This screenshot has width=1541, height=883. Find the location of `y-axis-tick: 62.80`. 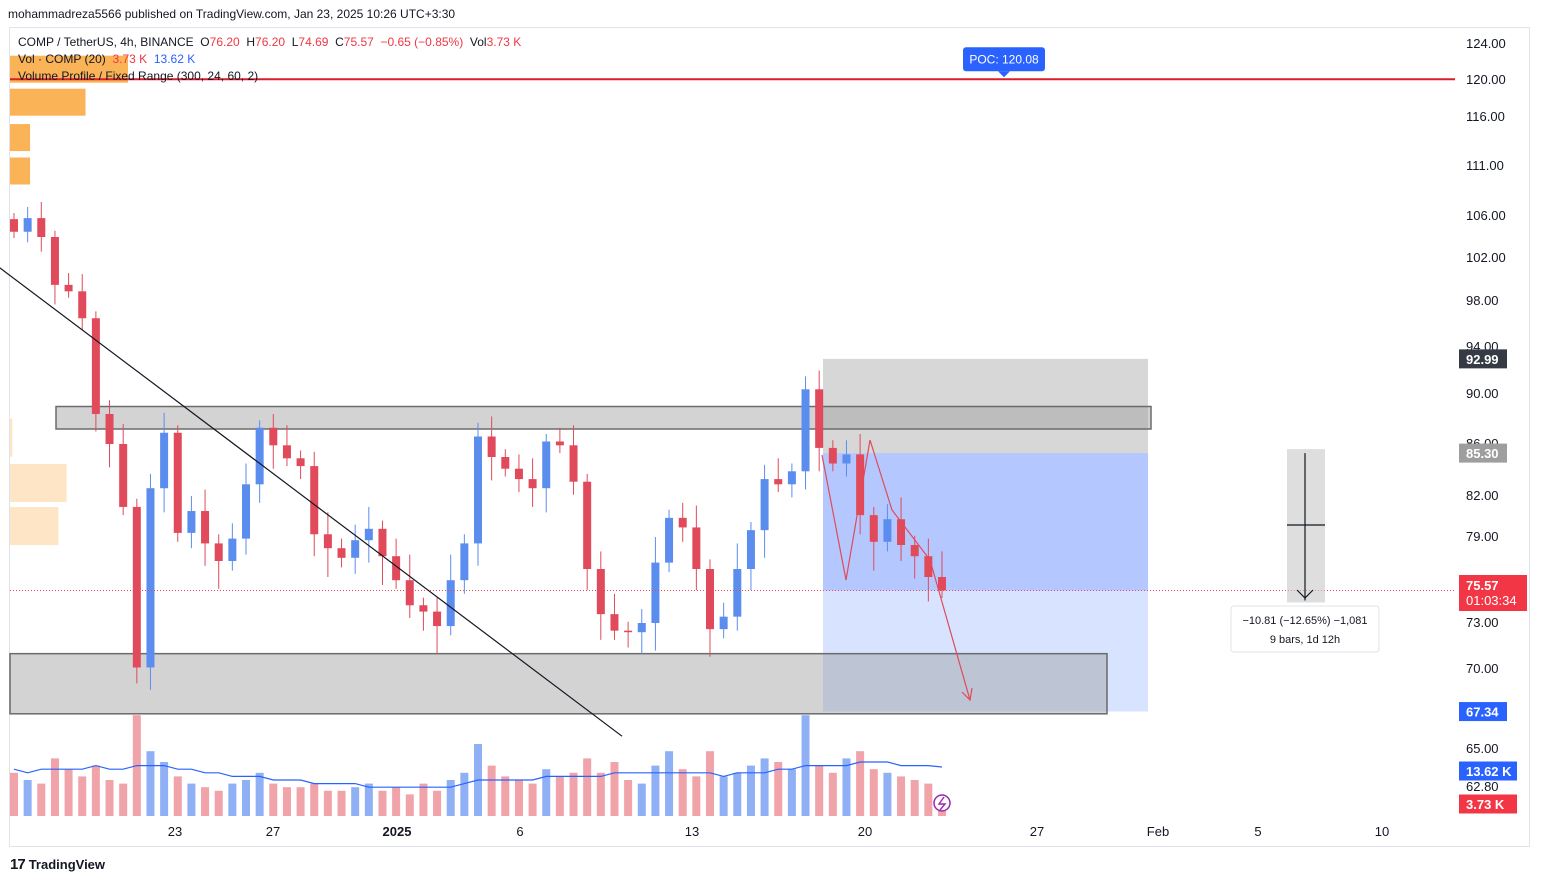

y-axis-tick: 62.80 is located at coordinates (1482, 786).